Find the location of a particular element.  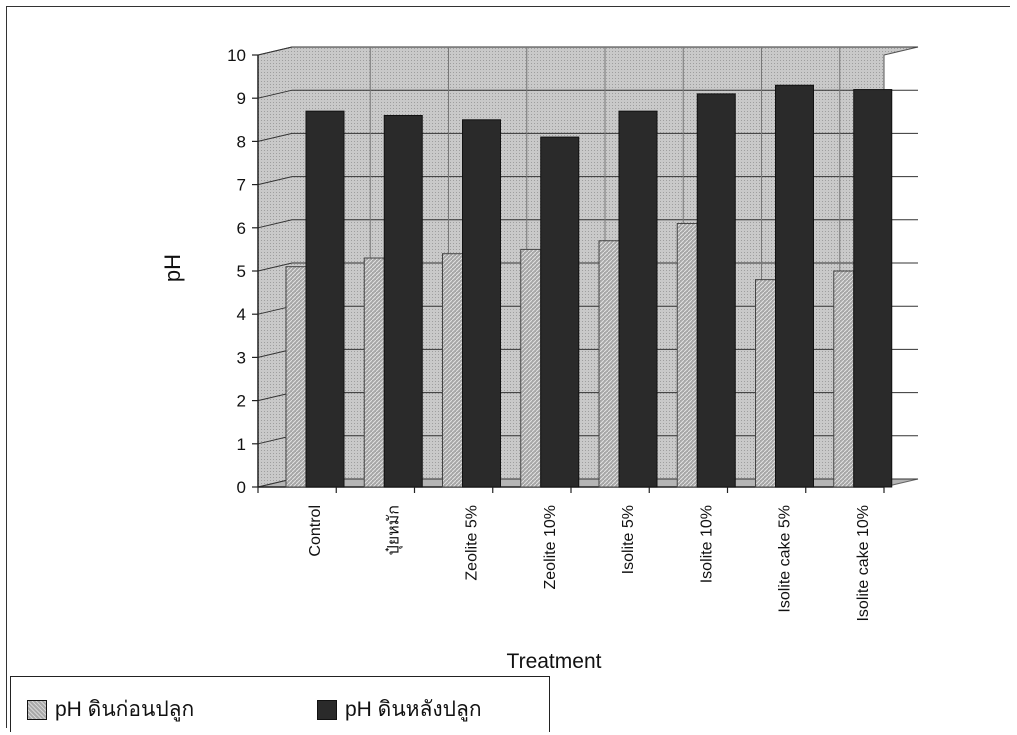

x-tick-label: Isolite cake 5% is located at coordinates (785, 559).